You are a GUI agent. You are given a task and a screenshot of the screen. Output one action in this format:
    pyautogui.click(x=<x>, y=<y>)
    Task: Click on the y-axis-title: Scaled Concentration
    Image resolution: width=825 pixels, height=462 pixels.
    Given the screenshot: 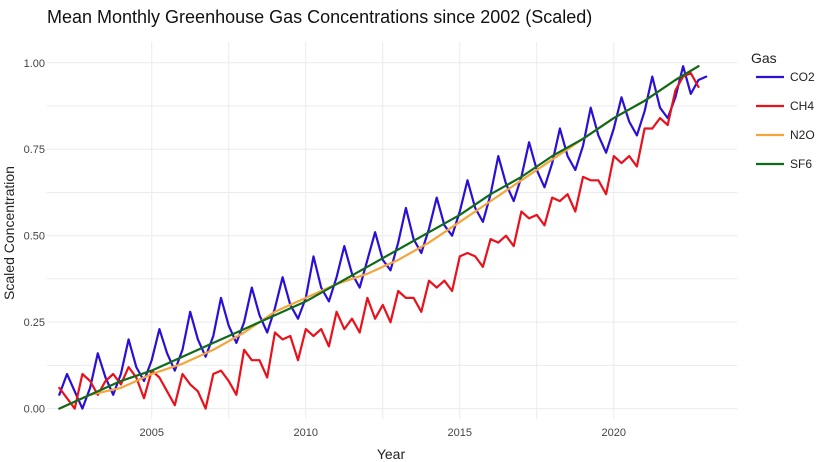 What is the action you would take?
    pyautogui.click(x=9, y=233)
    